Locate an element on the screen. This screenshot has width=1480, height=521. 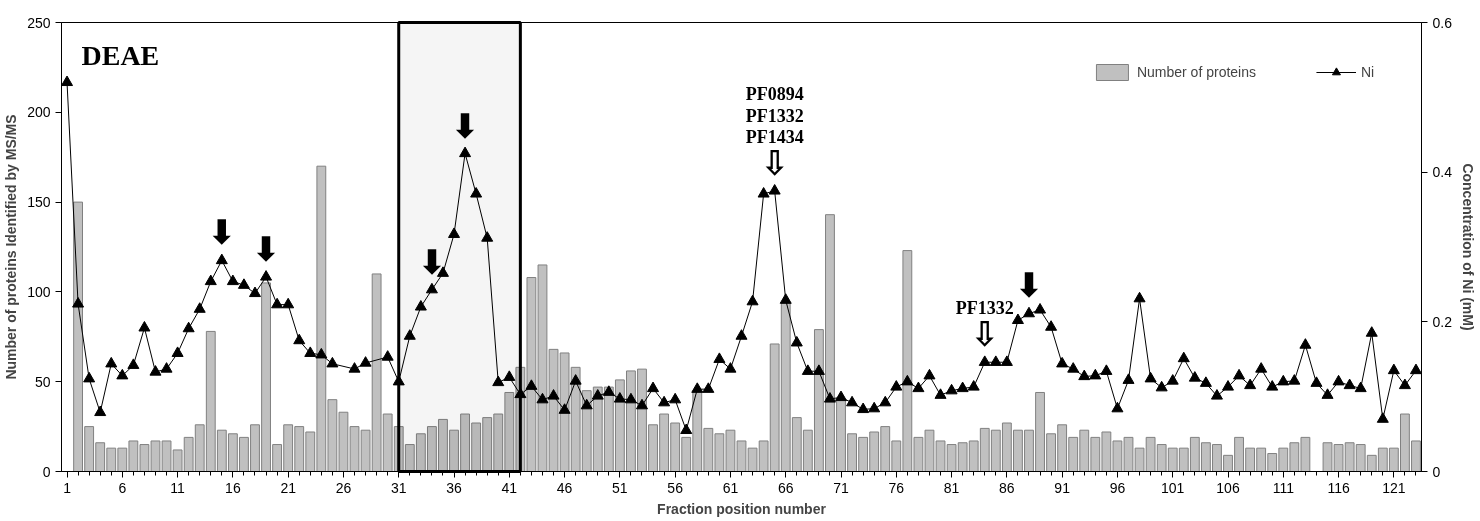
y-tick-label: 0 is located at coordinates (46, 471).